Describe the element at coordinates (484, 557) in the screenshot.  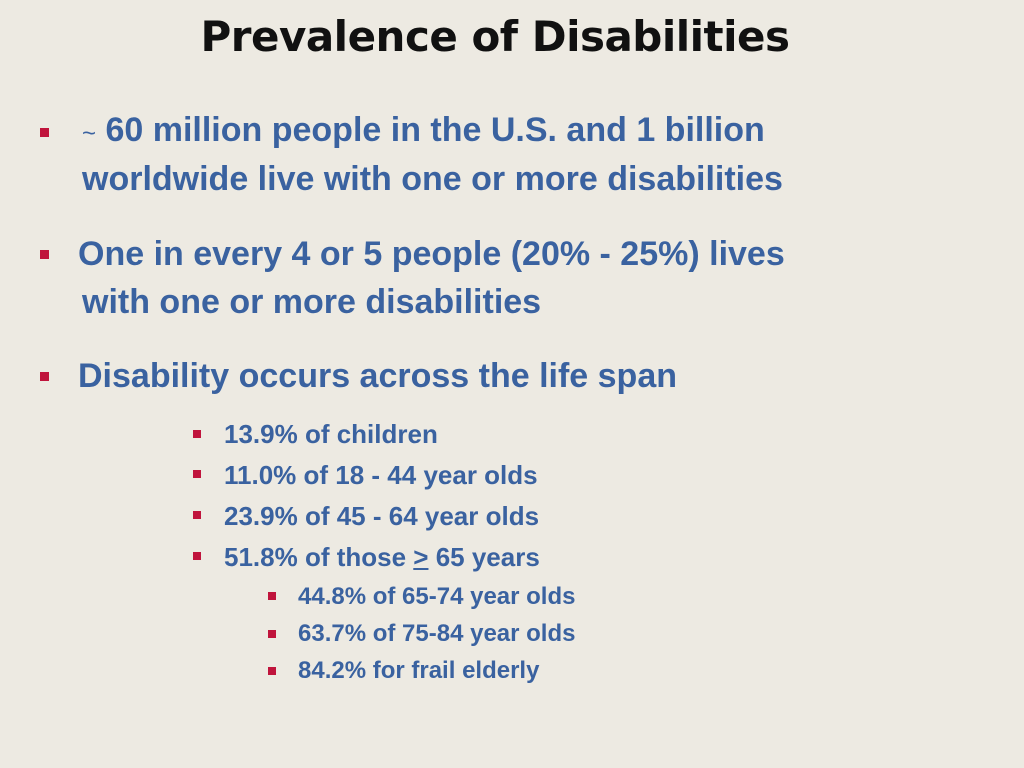
I see `sub-item-65-plus-after: 65 years` at that location.